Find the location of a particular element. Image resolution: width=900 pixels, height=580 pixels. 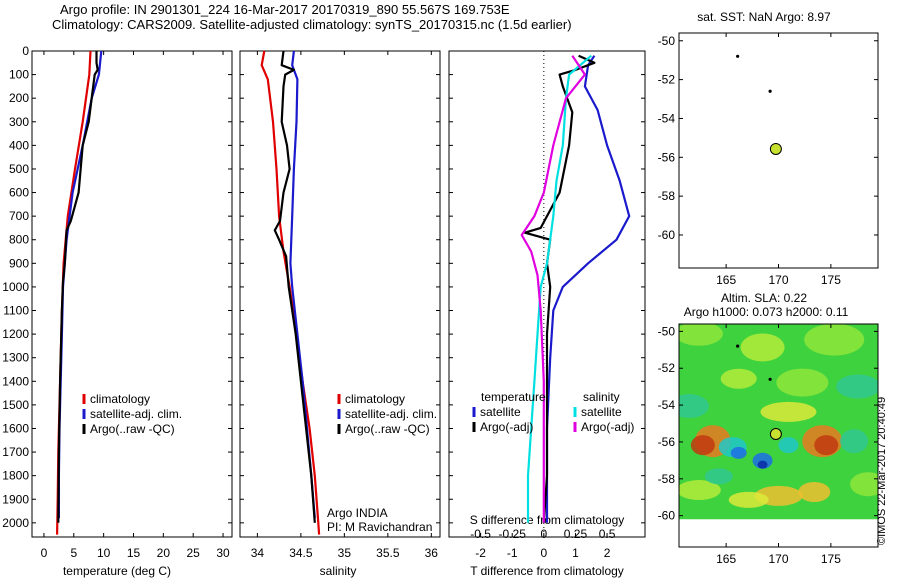

salinity-x-tick-label: 35 is located at coordinates (345, 553).